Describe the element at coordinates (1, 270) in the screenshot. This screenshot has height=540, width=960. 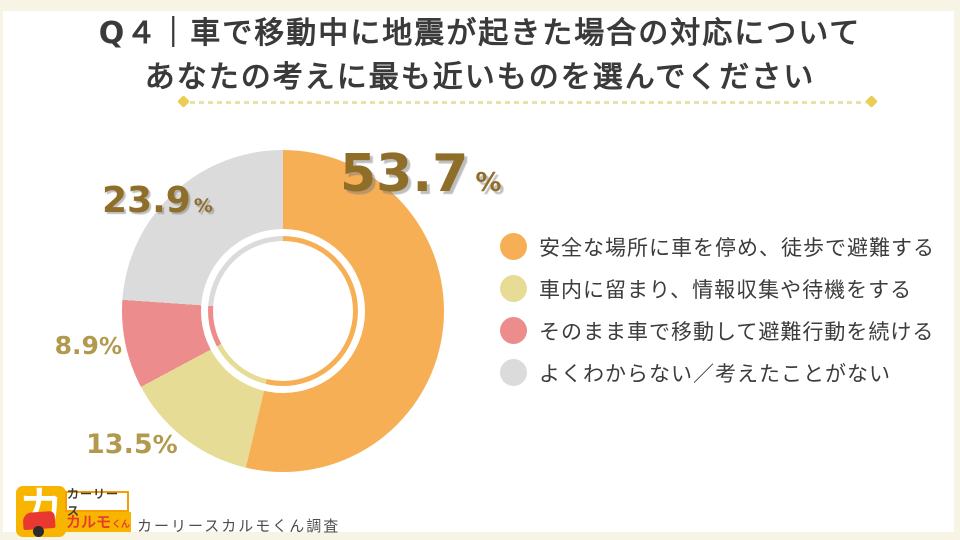
I see `page-border-left` at that location.